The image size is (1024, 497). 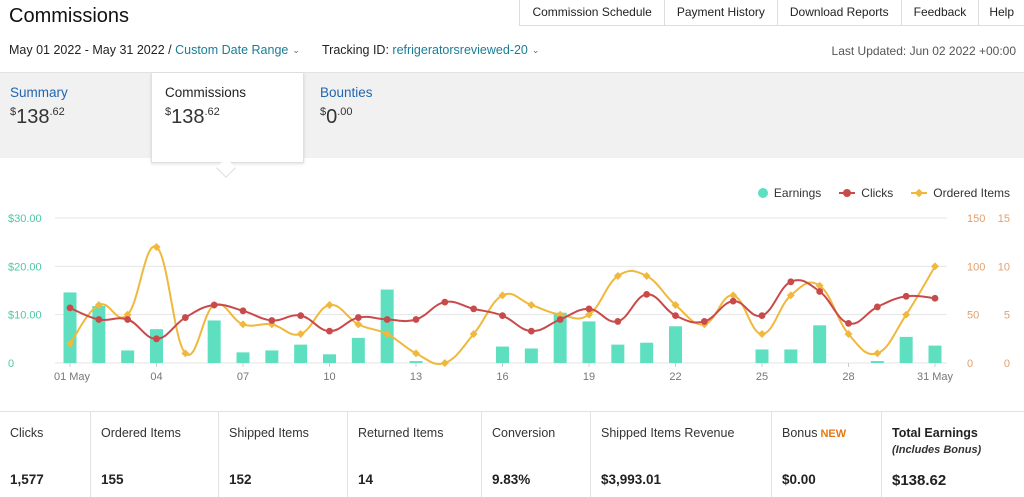 What do you see at coordinates (155, 454) in the screenshot?
I see `stat-ordered-items: Ordered Items 155` at bounding box center [155, 454].